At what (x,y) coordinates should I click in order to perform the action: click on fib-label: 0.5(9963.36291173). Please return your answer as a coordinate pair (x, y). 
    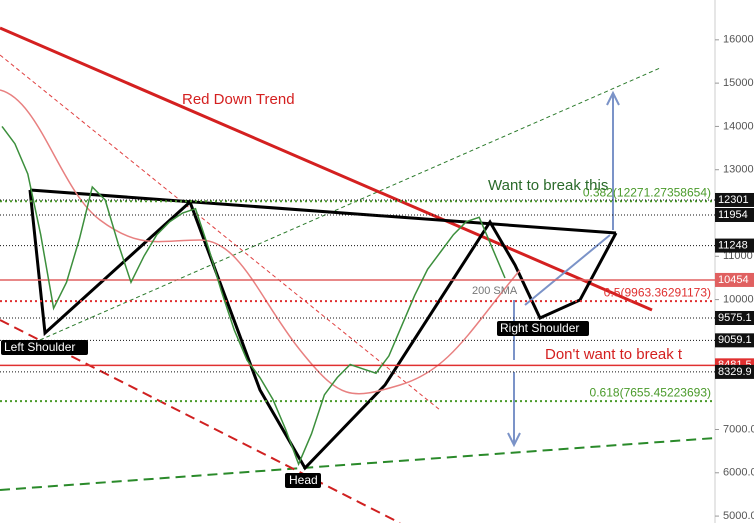
    Looking at the image, I should click on (657, 292).